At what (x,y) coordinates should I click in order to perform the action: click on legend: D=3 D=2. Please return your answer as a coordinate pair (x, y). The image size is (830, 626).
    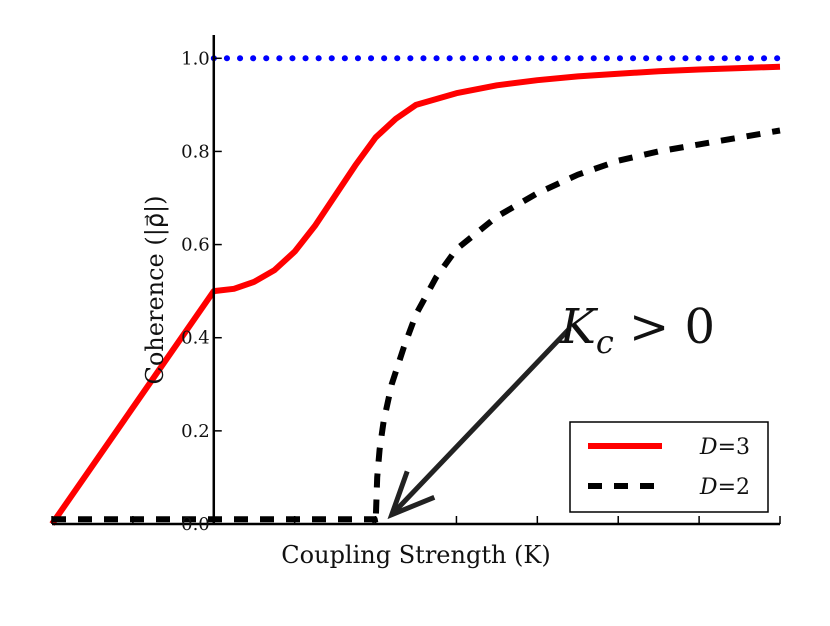
    Looking at the image, I should click on (669, 467).